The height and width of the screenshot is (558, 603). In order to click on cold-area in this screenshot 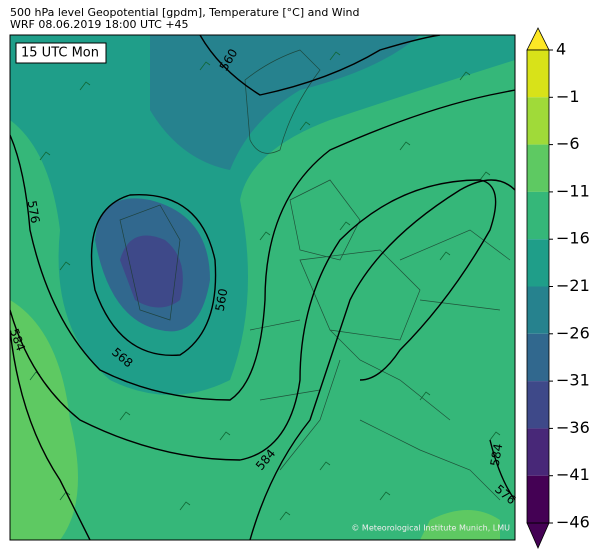, I will do `click(285, 102)`.